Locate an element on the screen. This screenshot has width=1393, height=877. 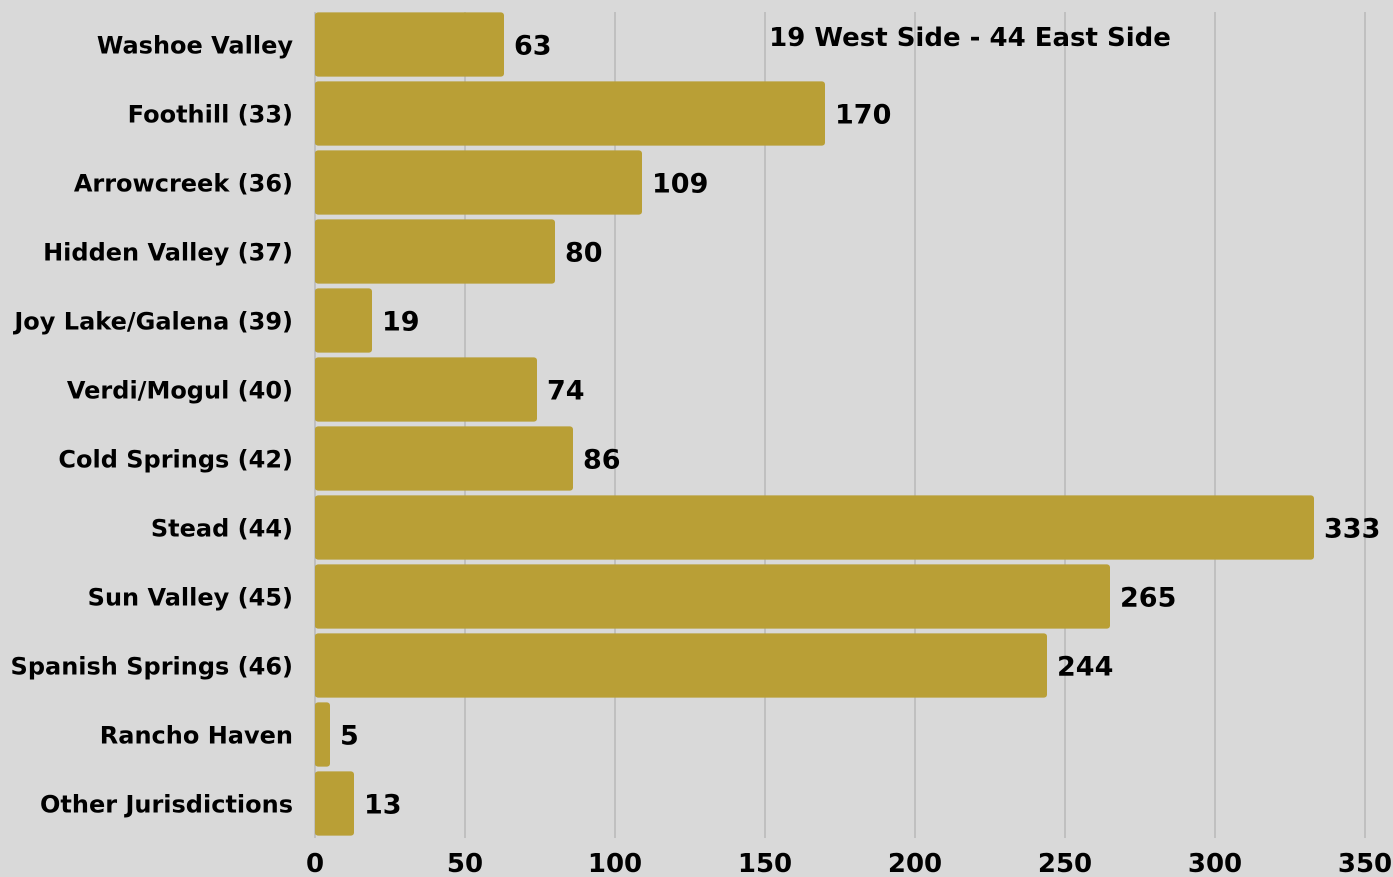
category-label: Foothill (33) is located at coordinates (210, 115).